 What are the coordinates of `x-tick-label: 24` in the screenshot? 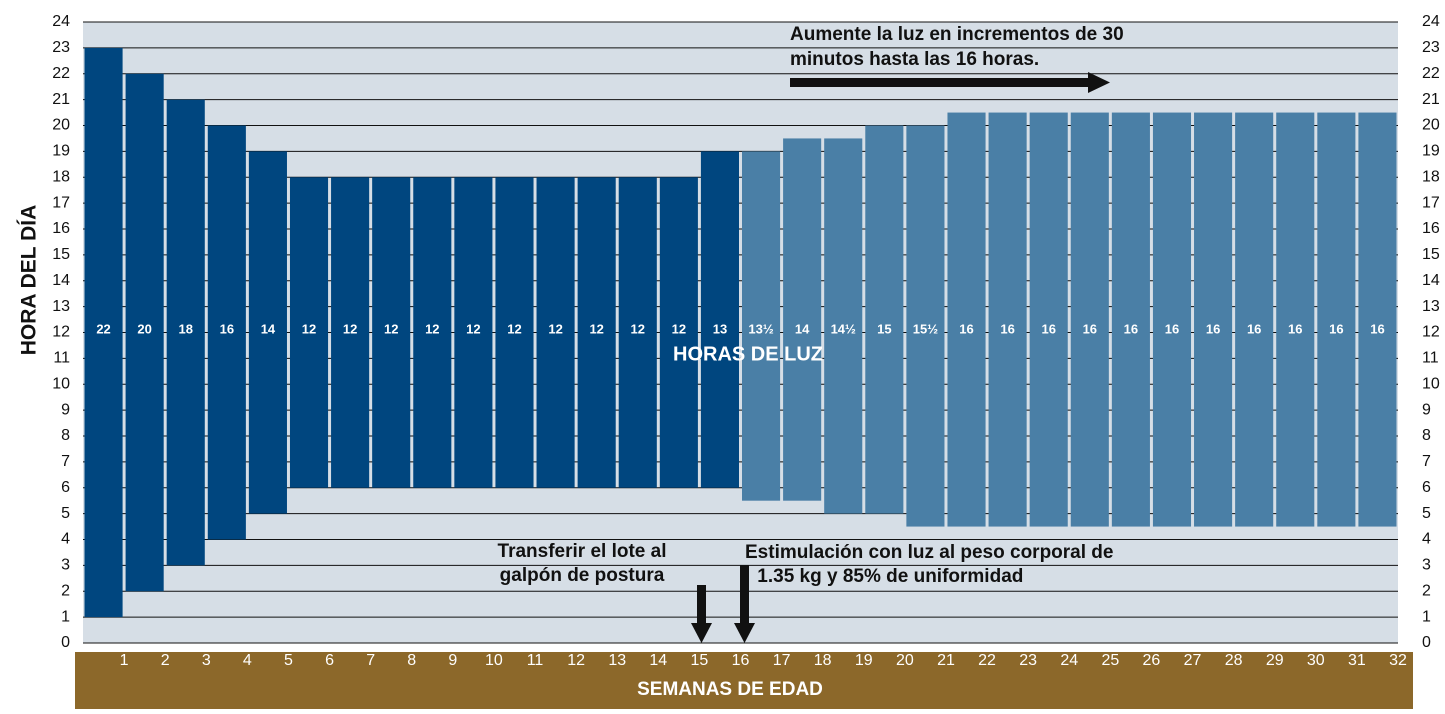 It's located at (1069, 660).